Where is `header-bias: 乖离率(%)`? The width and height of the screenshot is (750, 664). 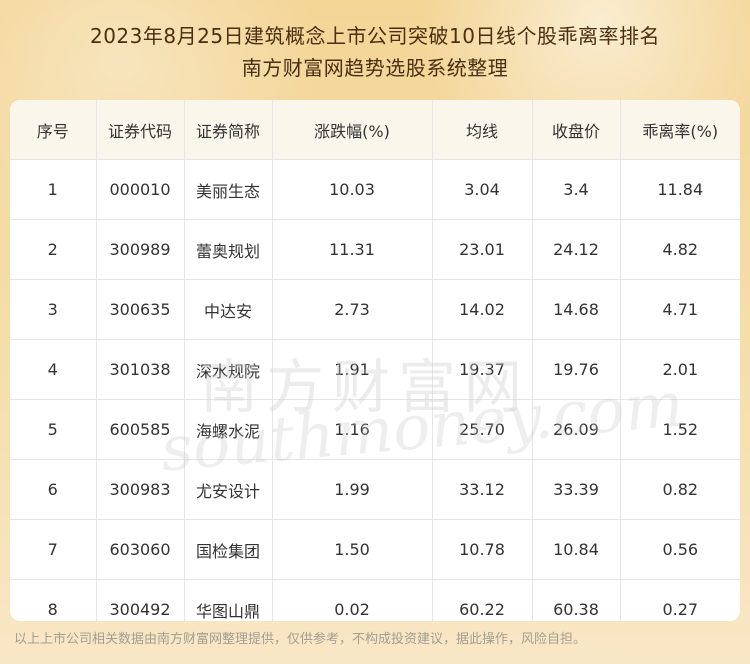
header-bias: 乖离率(%) is located at coordinates (680, 130).